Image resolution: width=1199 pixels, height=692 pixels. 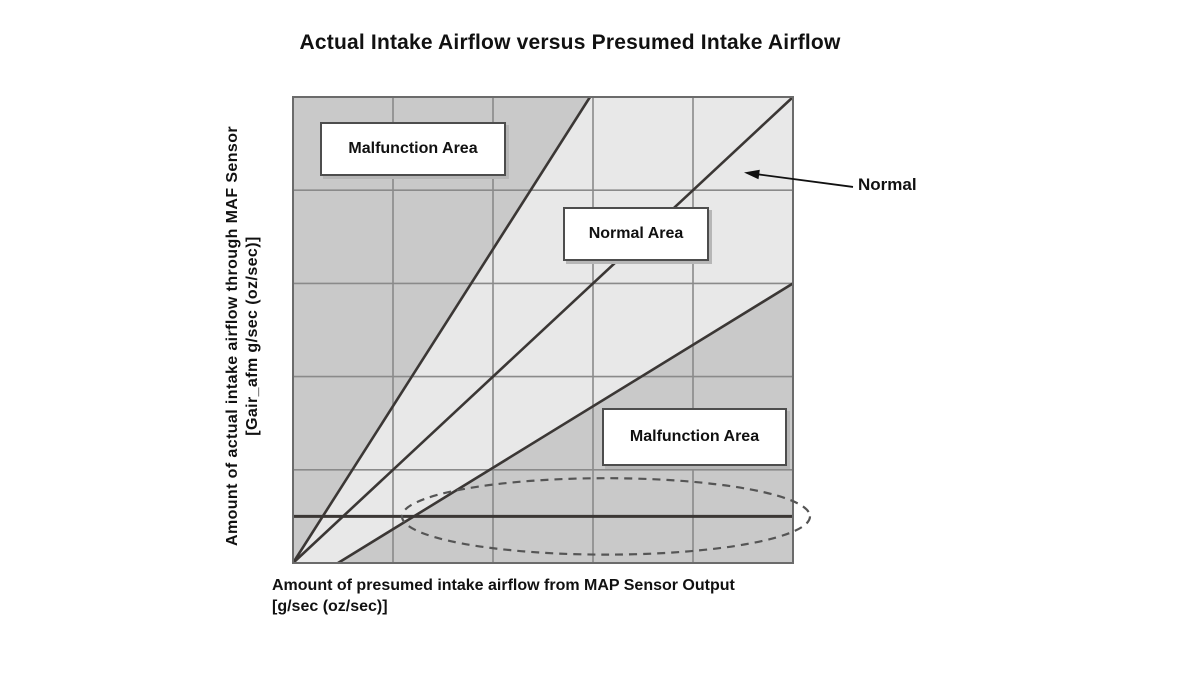 I want to click on malfunction-area-bottom-label-box: Malfunction Area, so click(x=694, y=437).